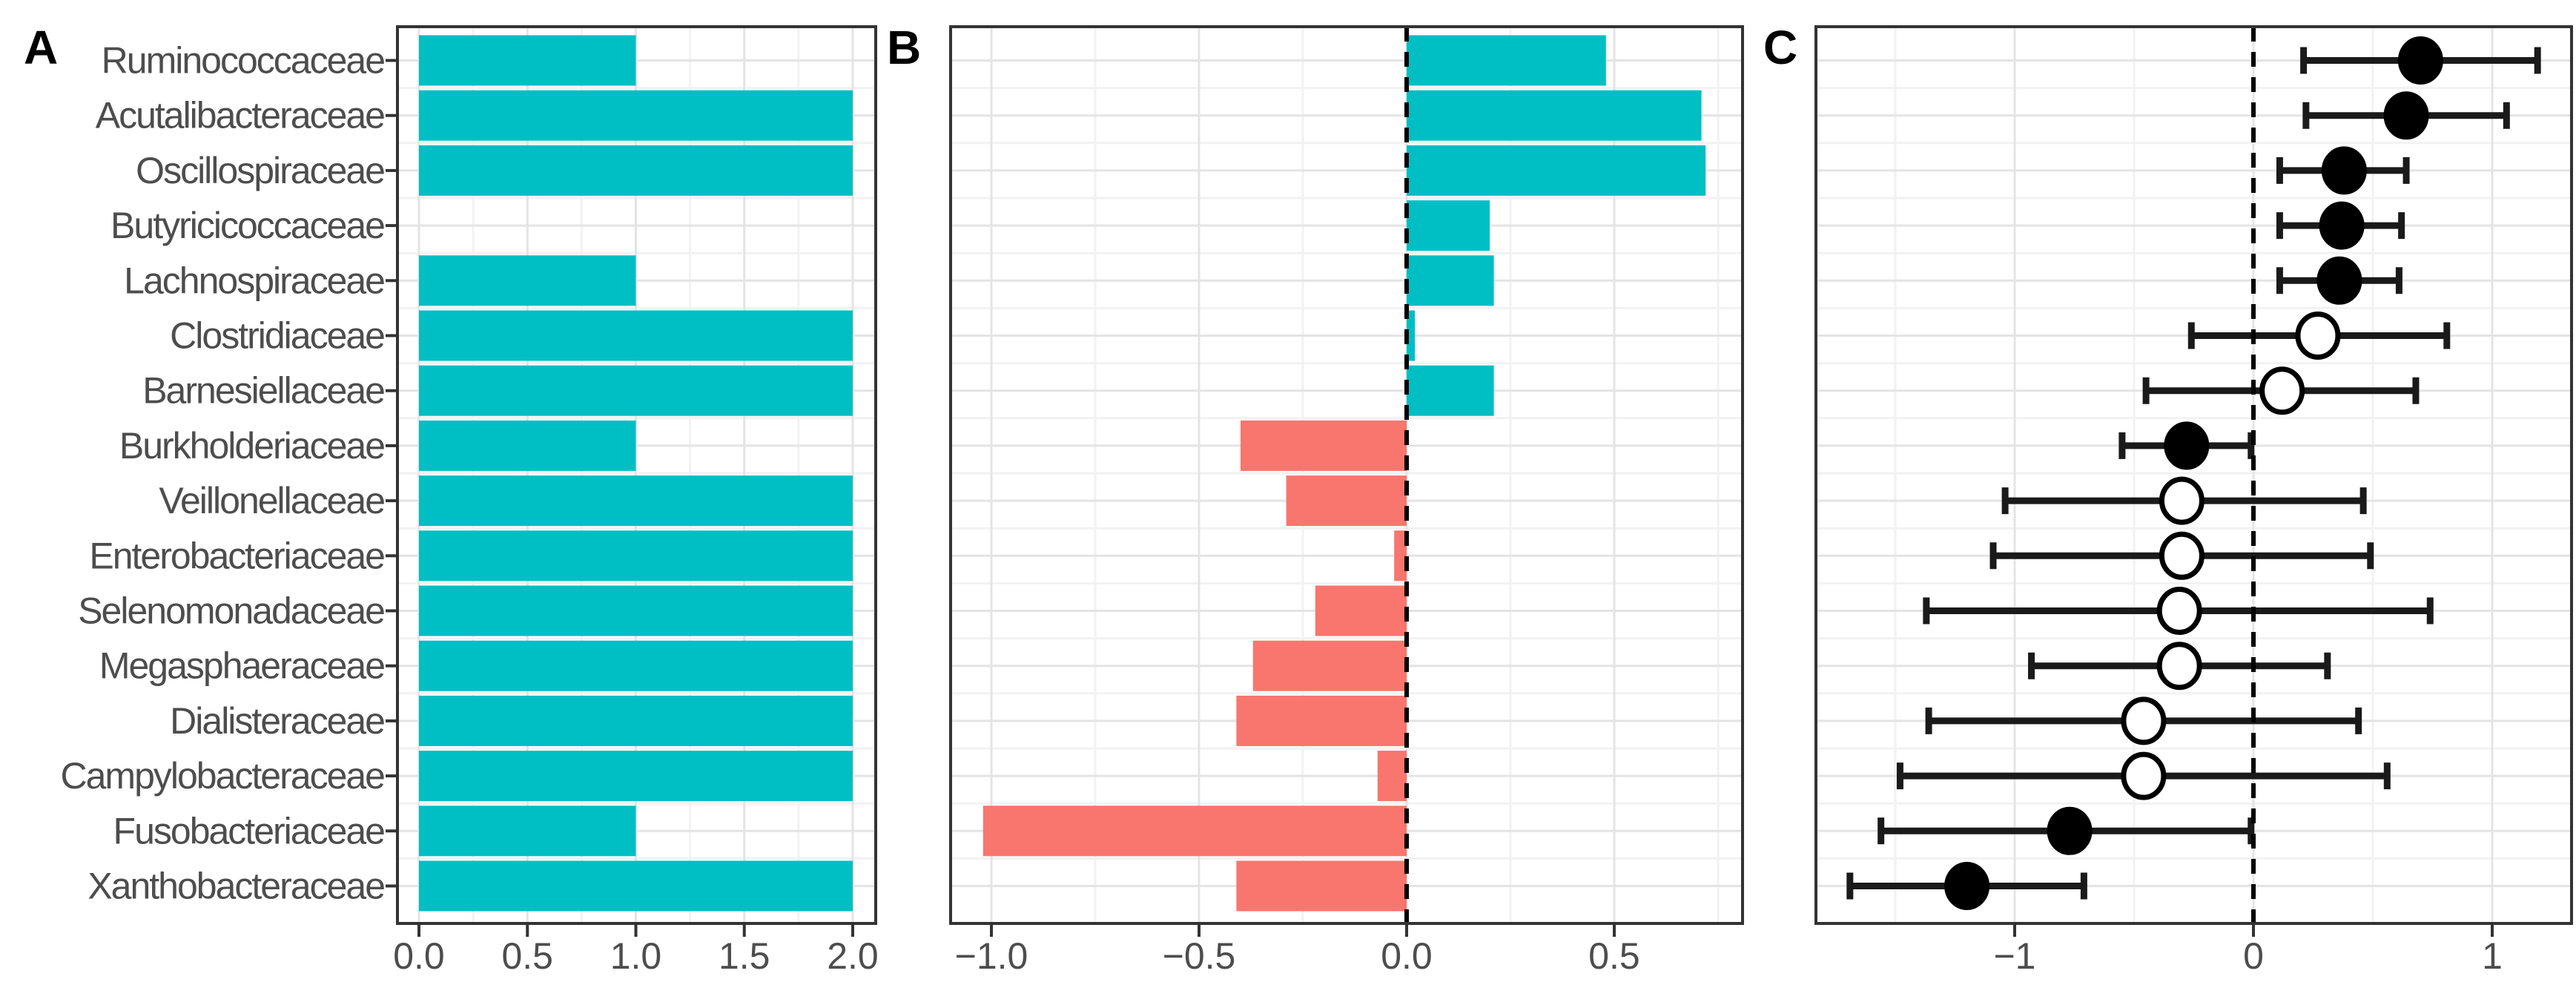 Image resolution: width=2576 pixels, height=985 pixels. I want to click on point-filled-acutalibacteraceae, so click(2406, 115).